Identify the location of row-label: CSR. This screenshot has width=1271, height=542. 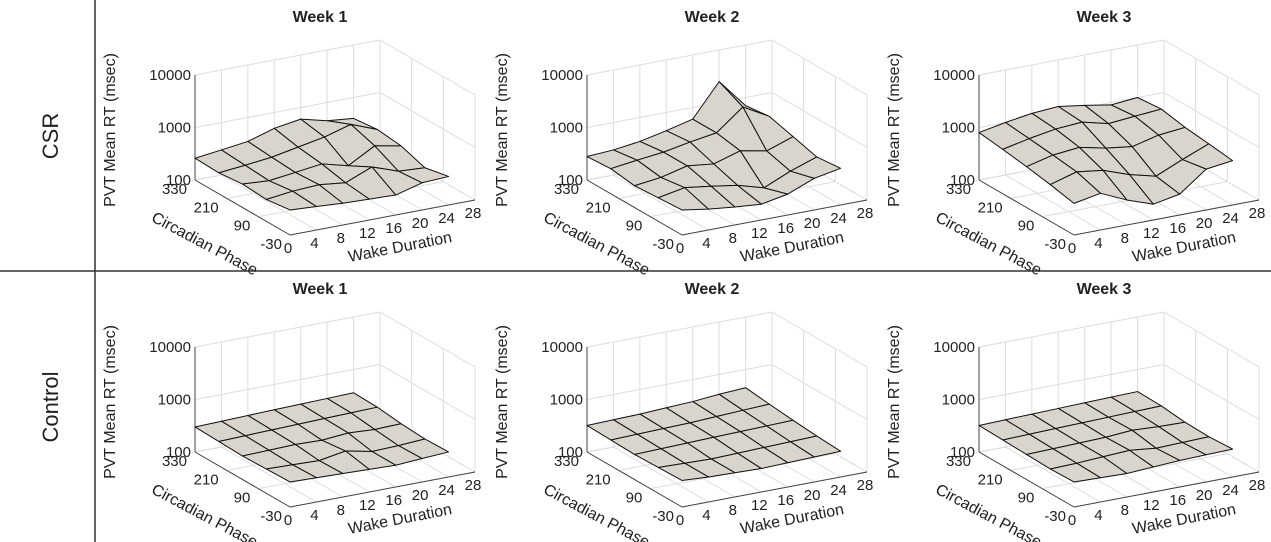
(50, 136).